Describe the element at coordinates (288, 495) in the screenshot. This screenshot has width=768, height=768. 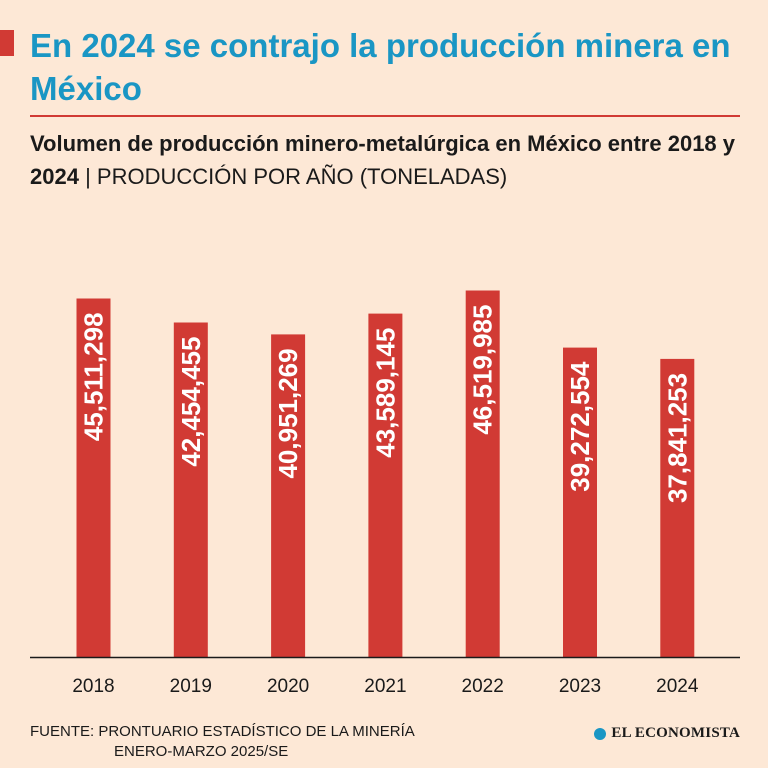
I see `bar-2020` at that location.